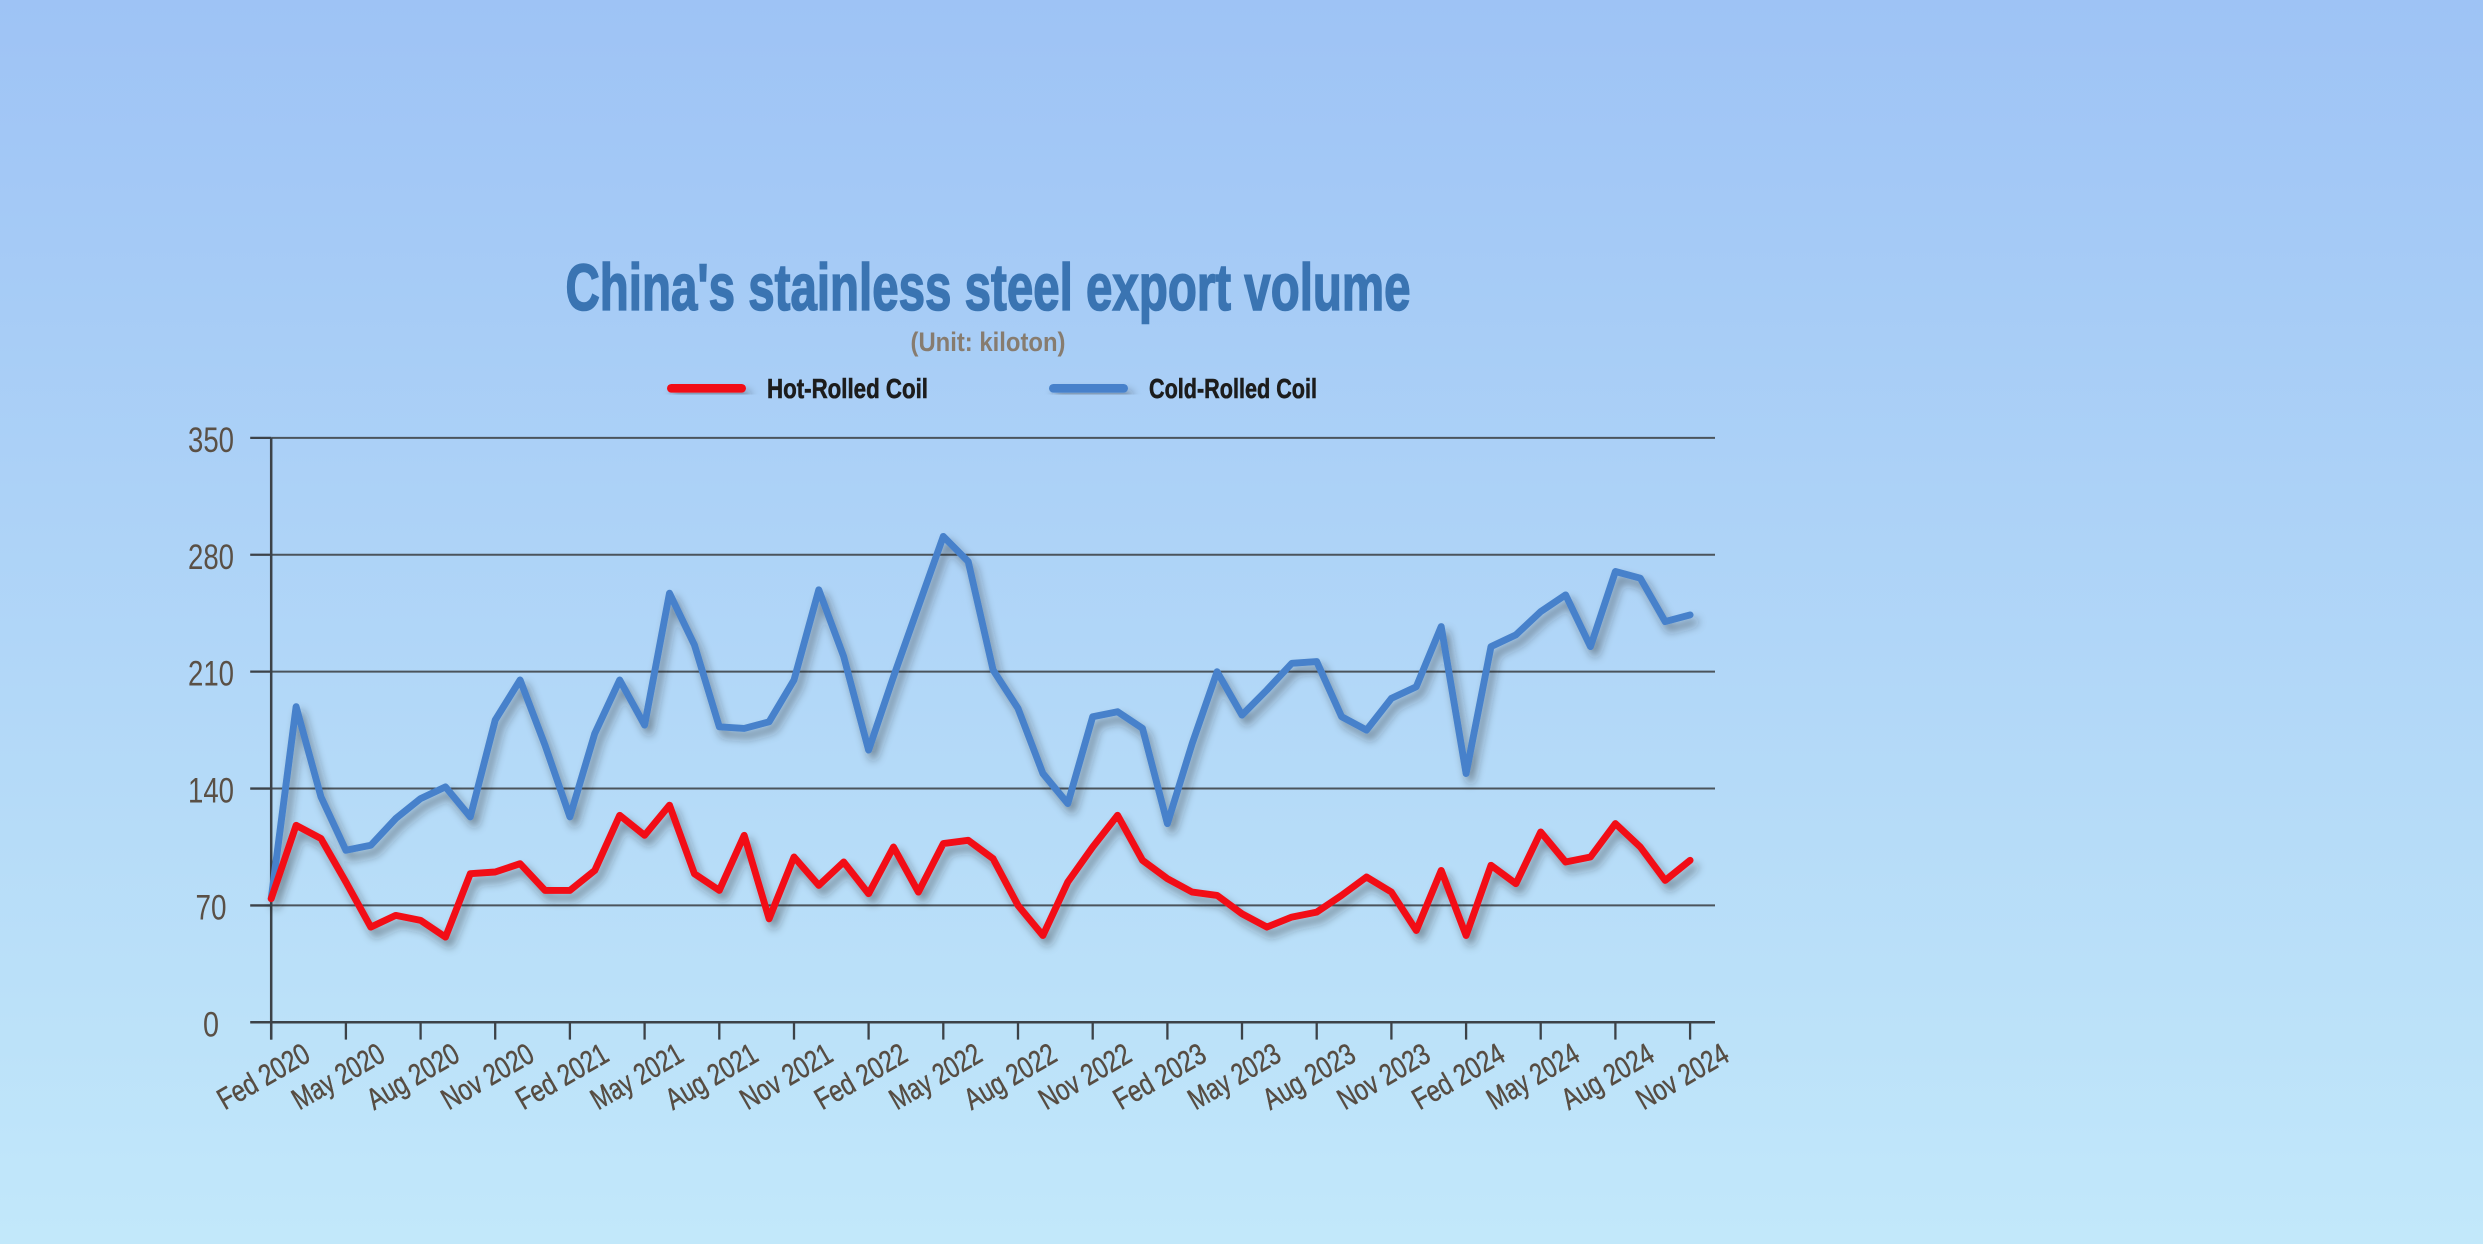  What do you see at coordinates (211, 440) in the screenshot?
I see `svg-text: 350` at bounding box center [211, 440].